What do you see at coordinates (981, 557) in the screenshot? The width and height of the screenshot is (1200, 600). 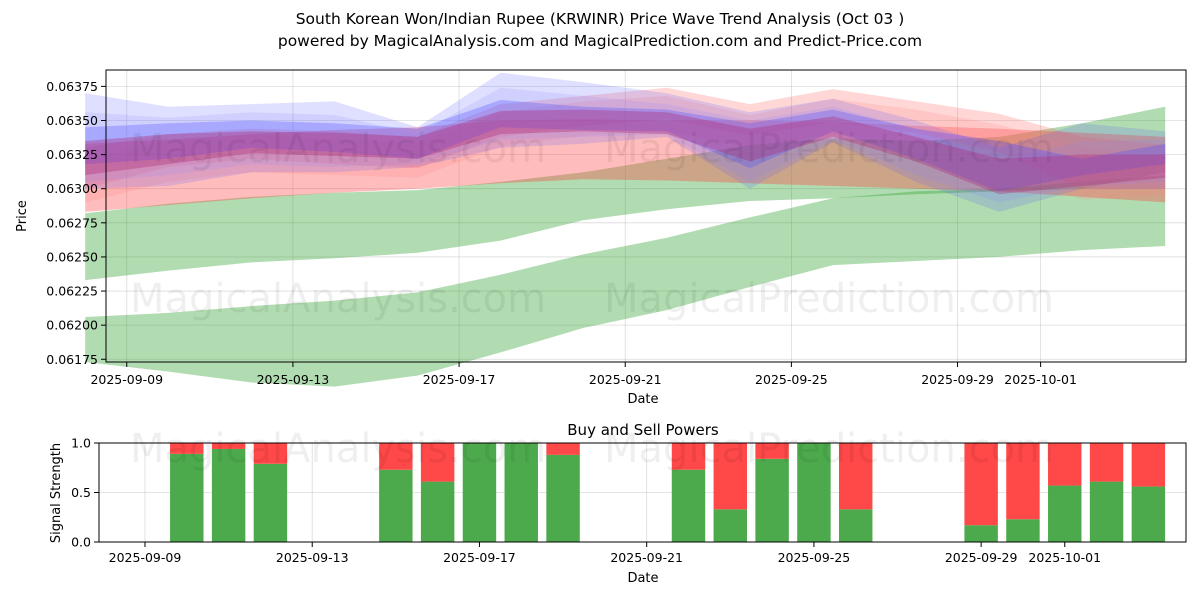 I see `signal-x-tick-label: 2025-09-29` at bounding box center [981, 557].